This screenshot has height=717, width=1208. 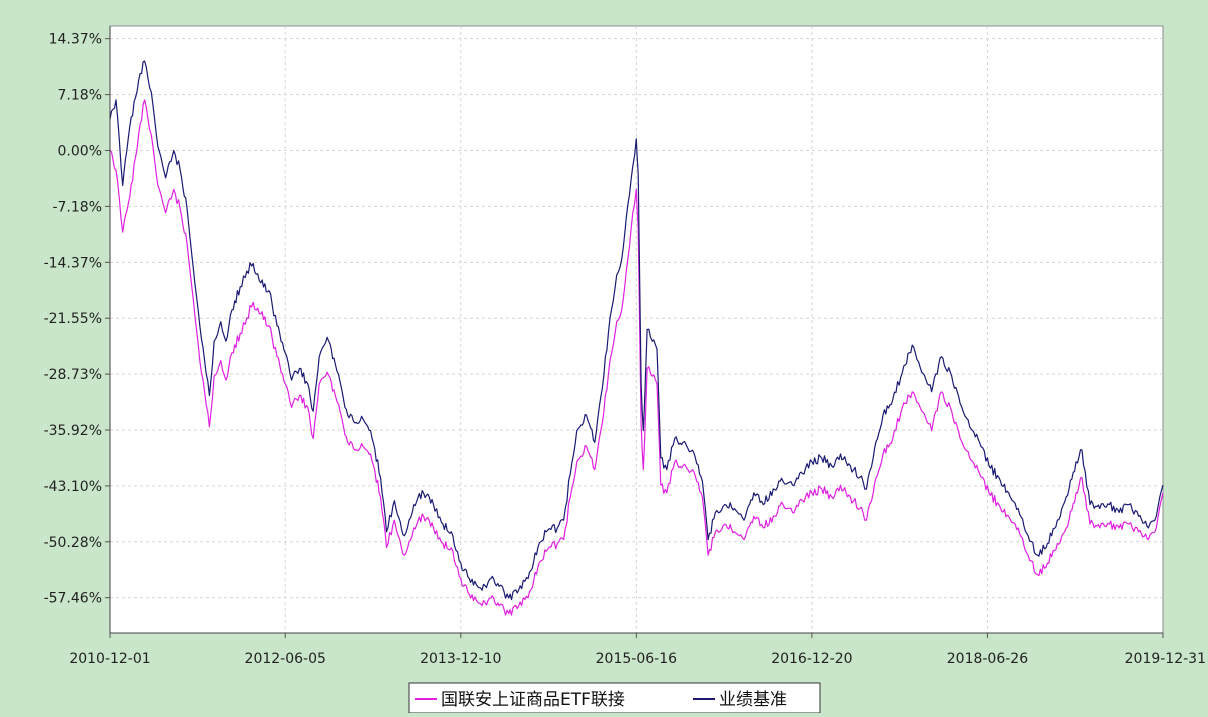 What do you see at coordinates (285, 659) in the screenshot?
I see `x-tick-label: 2012-06-05` at bounding box center [285, 659].